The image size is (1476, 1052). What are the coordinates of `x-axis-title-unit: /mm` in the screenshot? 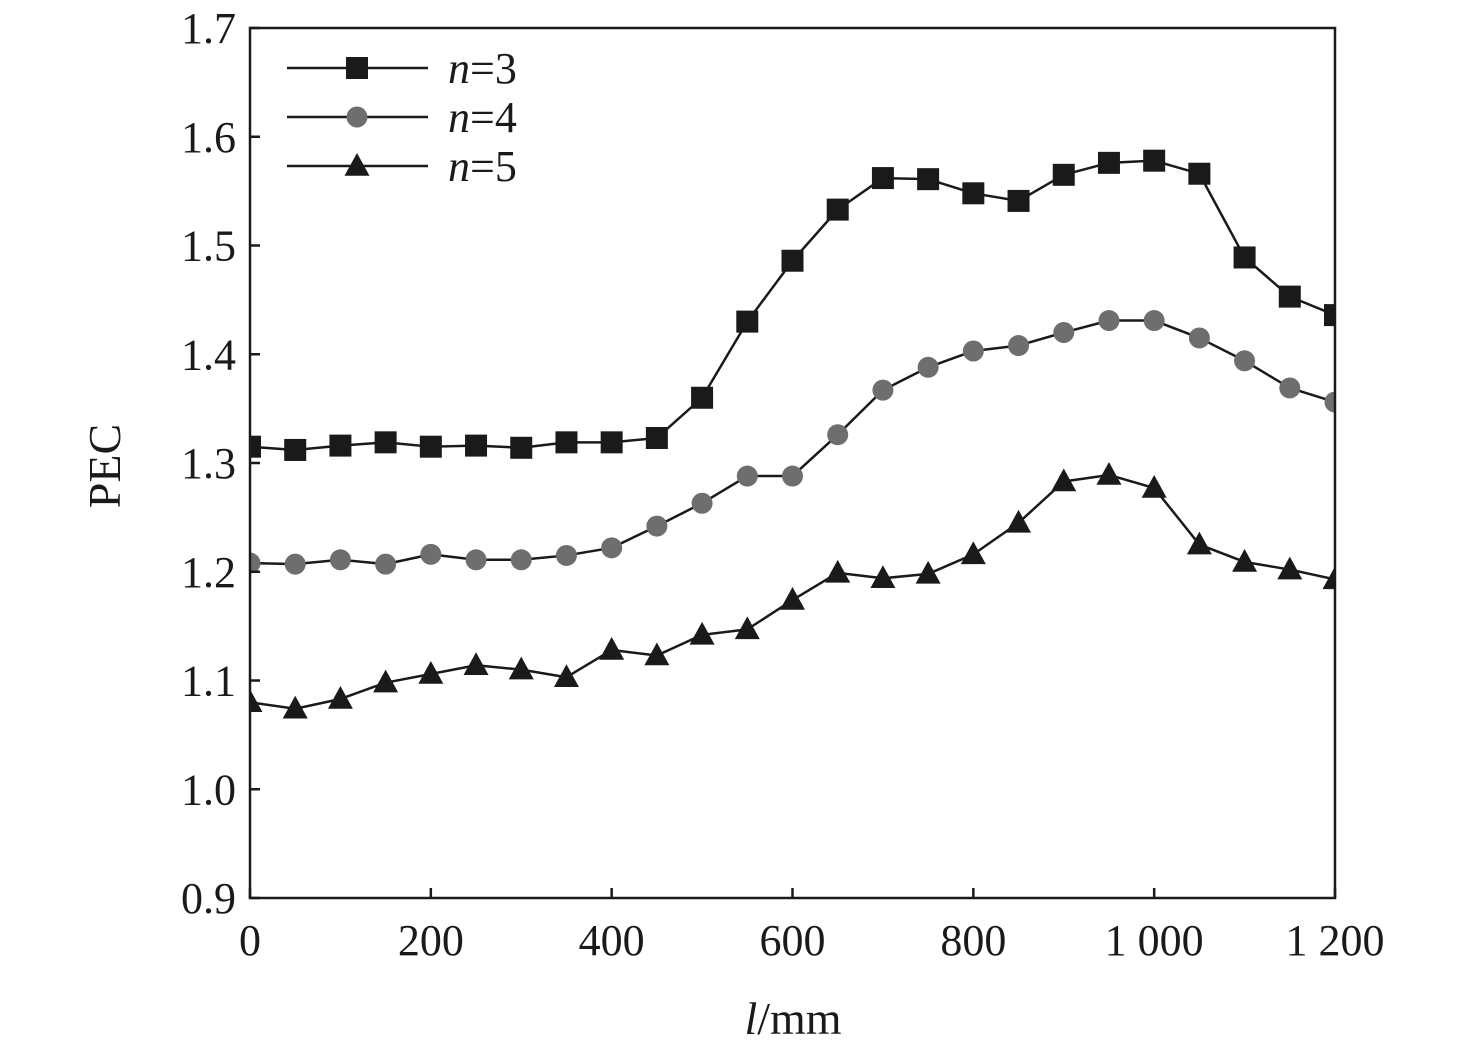 It's located at (799, 1018).